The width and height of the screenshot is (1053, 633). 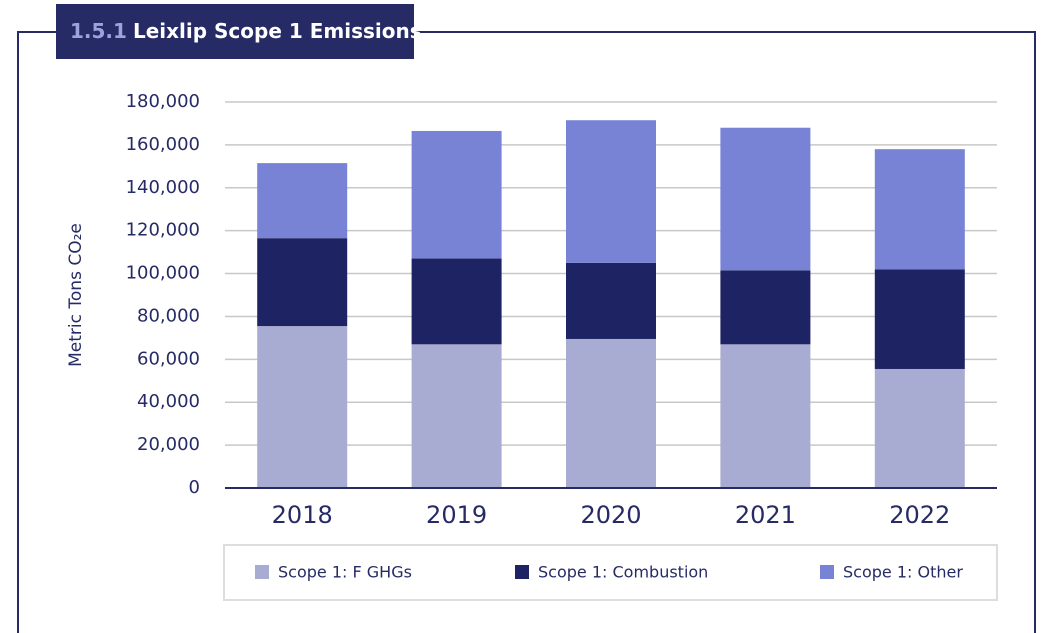 I want to click on x-tick-label: 2022, so click(x=919, y=515).